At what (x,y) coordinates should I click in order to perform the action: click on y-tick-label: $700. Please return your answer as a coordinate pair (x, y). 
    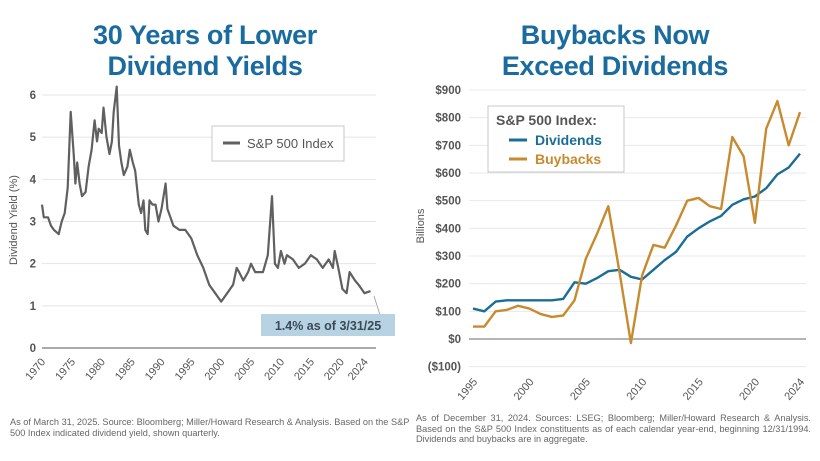
    Looking at the image, I should click on (448, 146).